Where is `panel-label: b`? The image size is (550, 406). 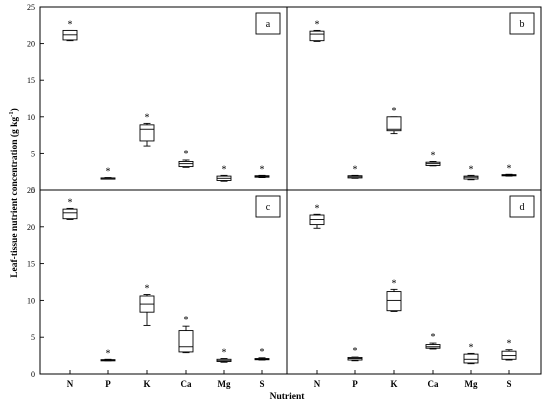
panel-label: b is located at coordinates (522, 24).